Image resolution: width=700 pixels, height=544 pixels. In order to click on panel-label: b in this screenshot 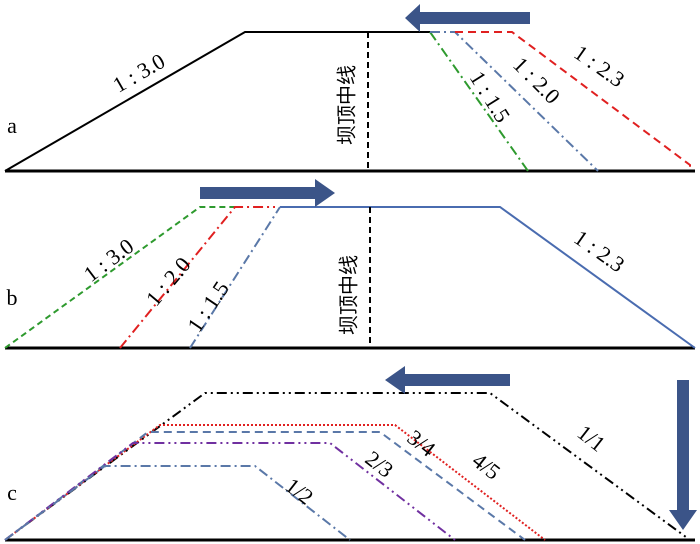, I will do `click(12, 297)`.